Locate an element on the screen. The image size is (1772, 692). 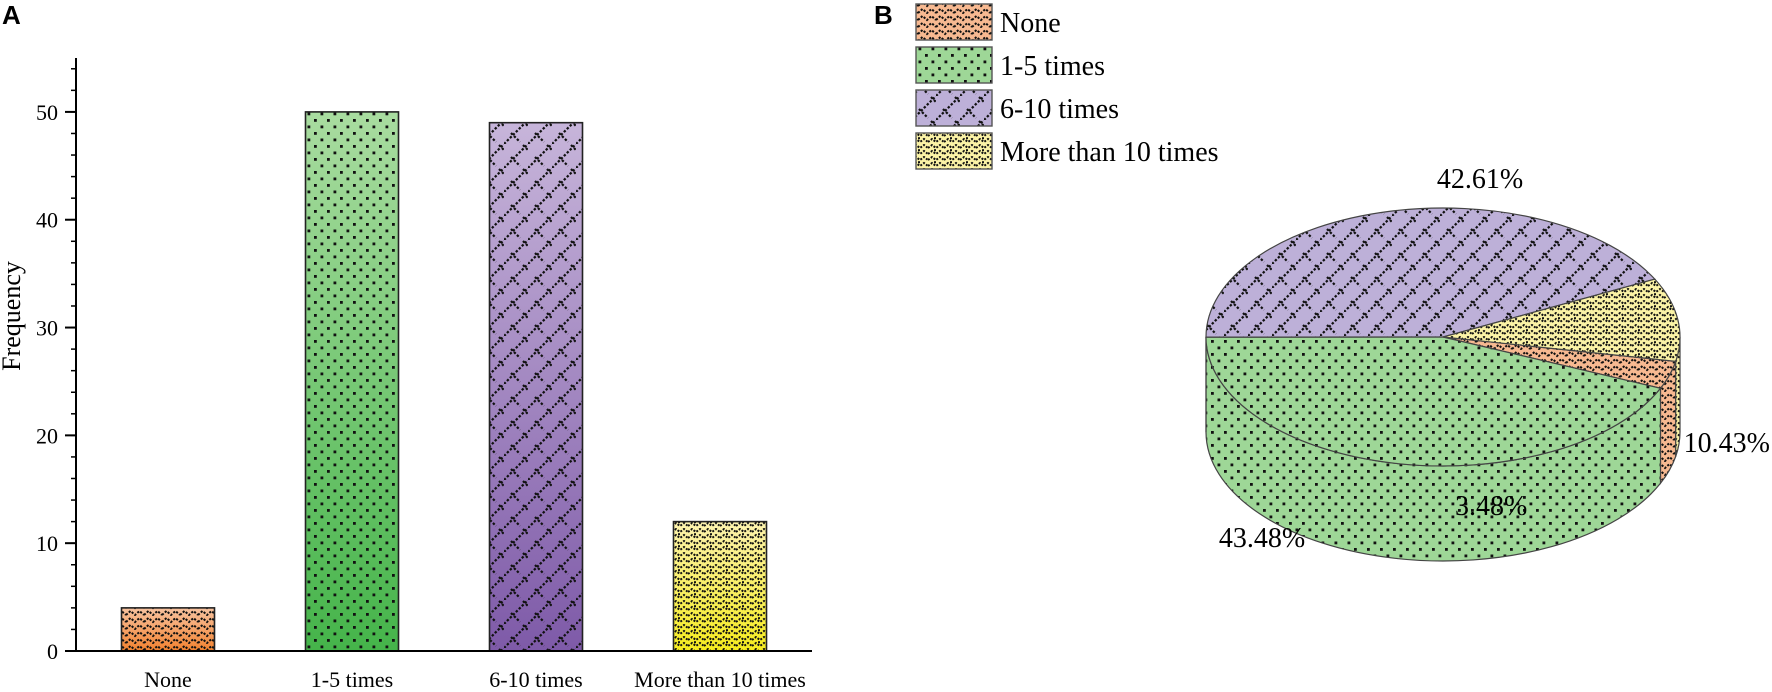
y-tick-label: 40 is located at coordinates (47, 220).